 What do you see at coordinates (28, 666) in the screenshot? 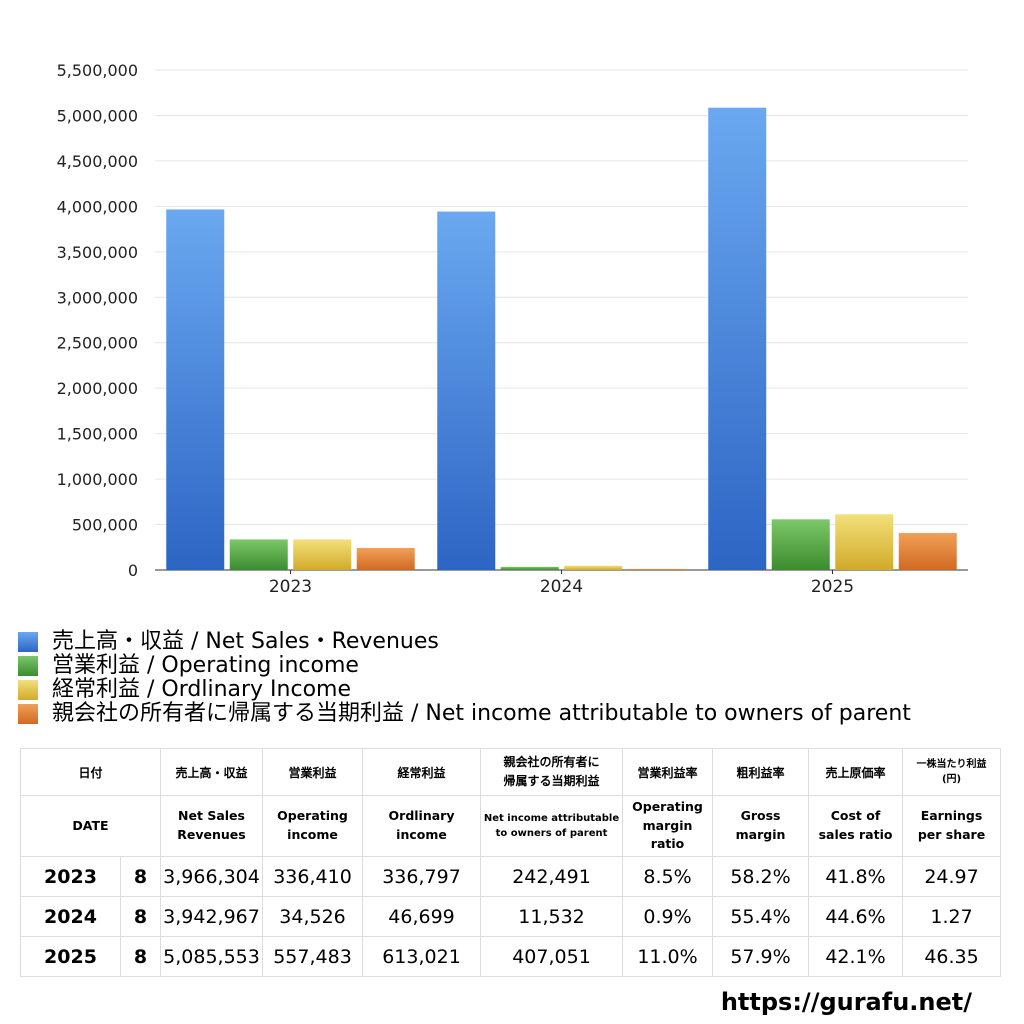
I see `legend-swatch-operating-income` at bounding box center [28, 666].